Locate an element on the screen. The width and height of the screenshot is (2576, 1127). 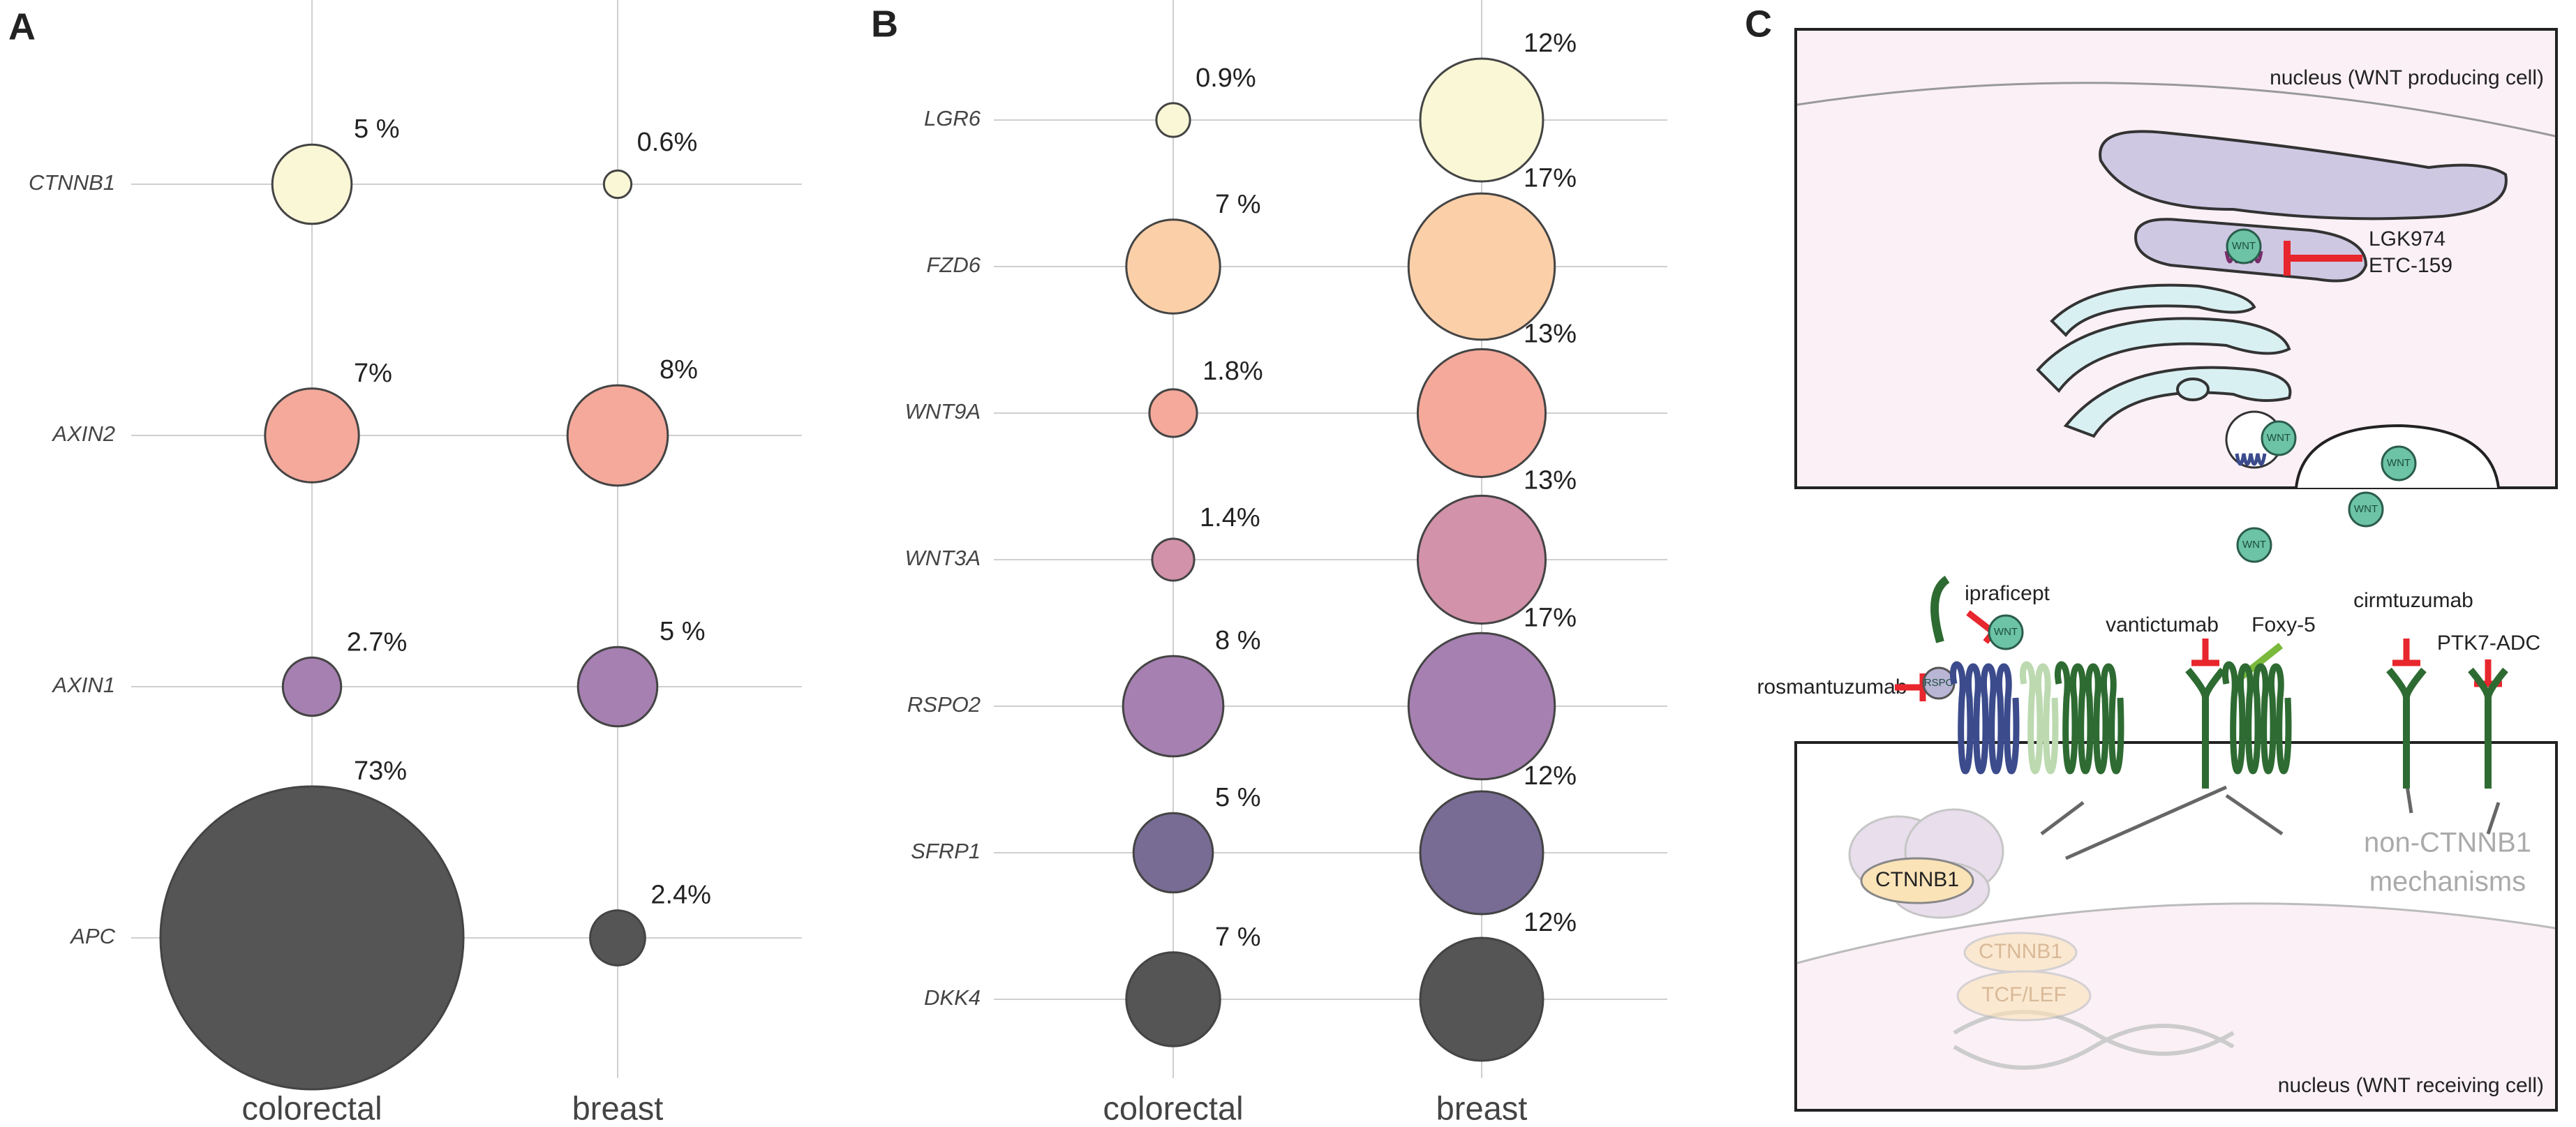
drug-label: cirmtuzumab is located at coordinates (2413, 600).